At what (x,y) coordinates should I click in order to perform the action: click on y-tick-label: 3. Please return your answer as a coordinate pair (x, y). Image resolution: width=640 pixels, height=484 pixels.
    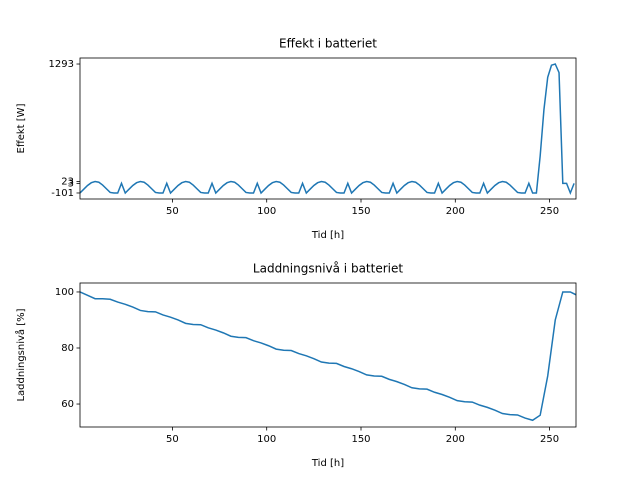
    Looking at the image, I should click on (71, 183).